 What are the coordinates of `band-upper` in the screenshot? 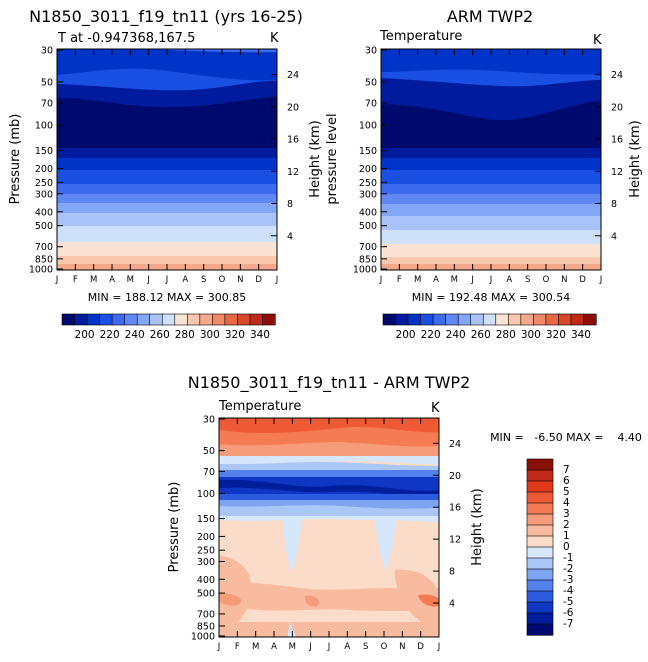 It's located at (491, 62).